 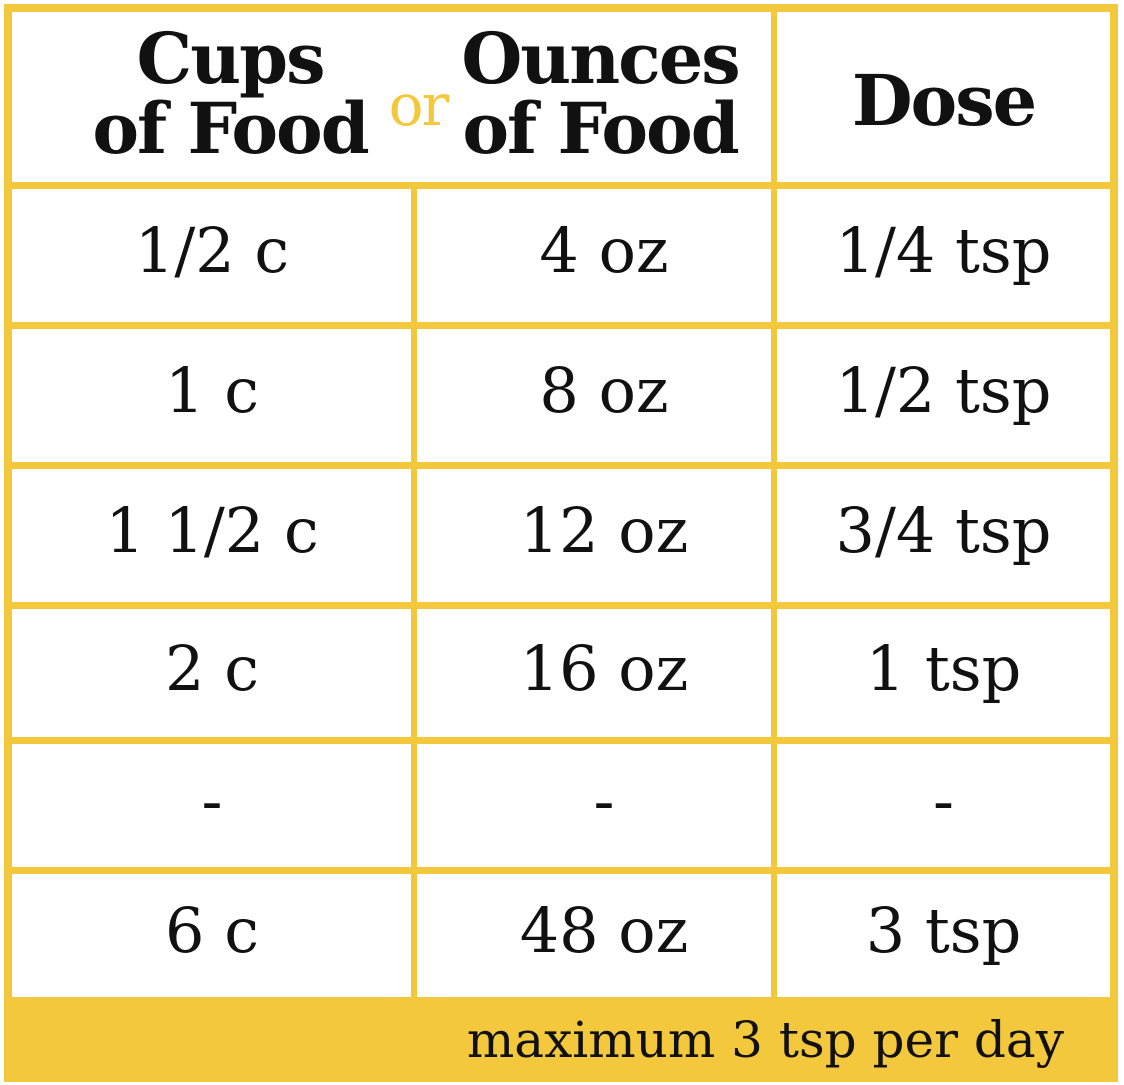 I want to click on header-ounces: Ounces of Food, so click(x=600, y=94).